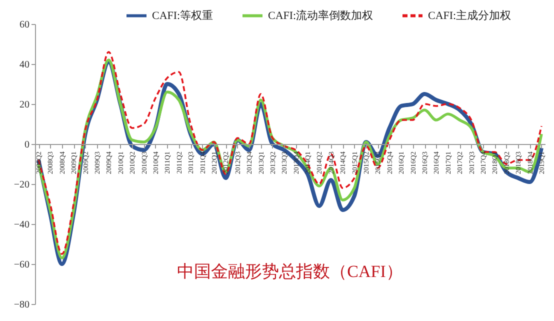 This screenshot has width=554, height=321. I want to click on y-tick-label: −20, so click(22, 185).